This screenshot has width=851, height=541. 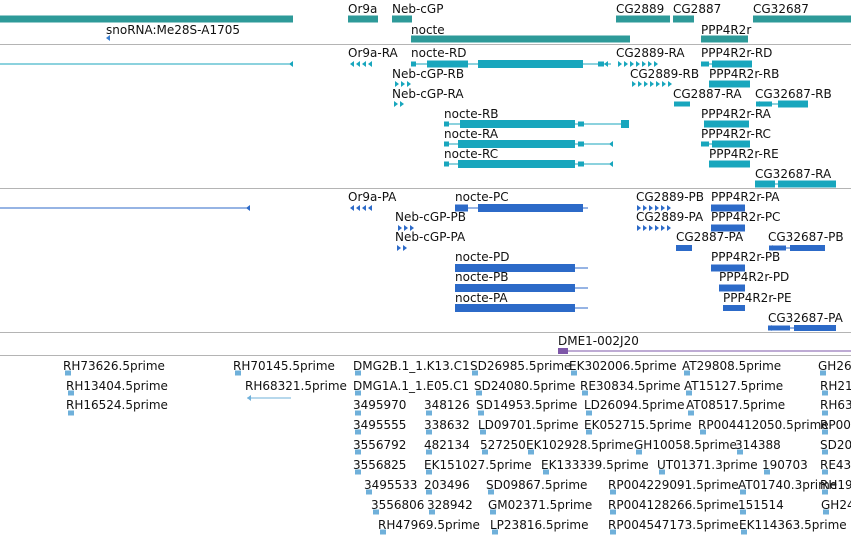 What do you see at coordinates (173, 30) in the screenshot?
I see `gene-label: snoRNA:Me28S-A1705` at bounding box center [173, 30].